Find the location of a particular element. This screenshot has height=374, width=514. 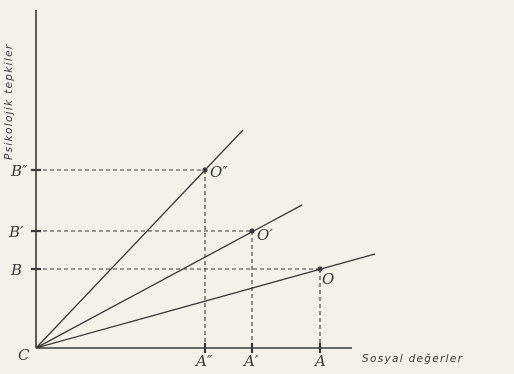

label-b1: B′ is located at coordinates (16, 232).